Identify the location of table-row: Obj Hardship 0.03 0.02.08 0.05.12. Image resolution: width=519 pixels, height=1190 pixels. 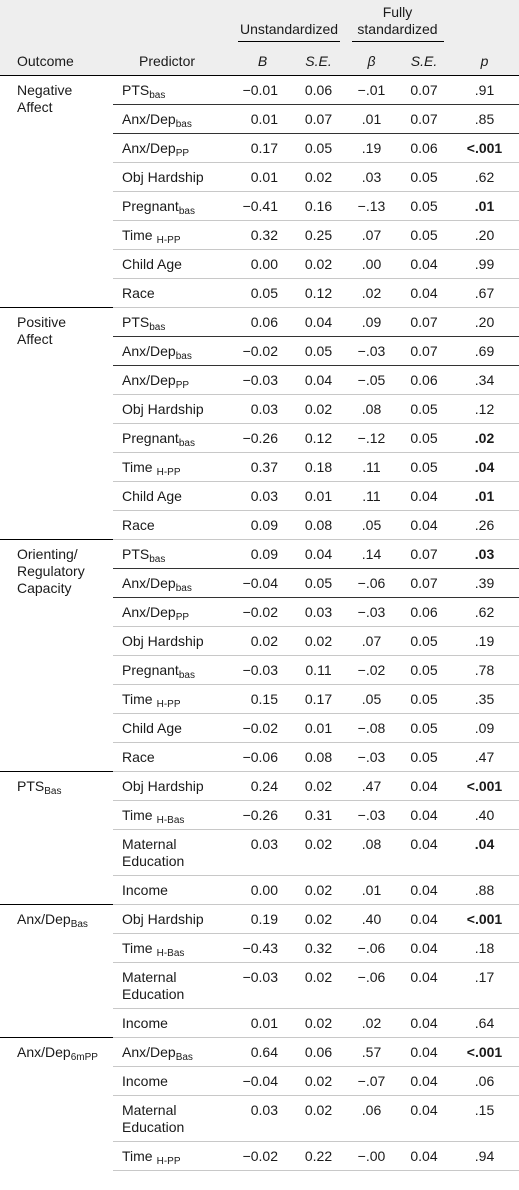
(259, 409).